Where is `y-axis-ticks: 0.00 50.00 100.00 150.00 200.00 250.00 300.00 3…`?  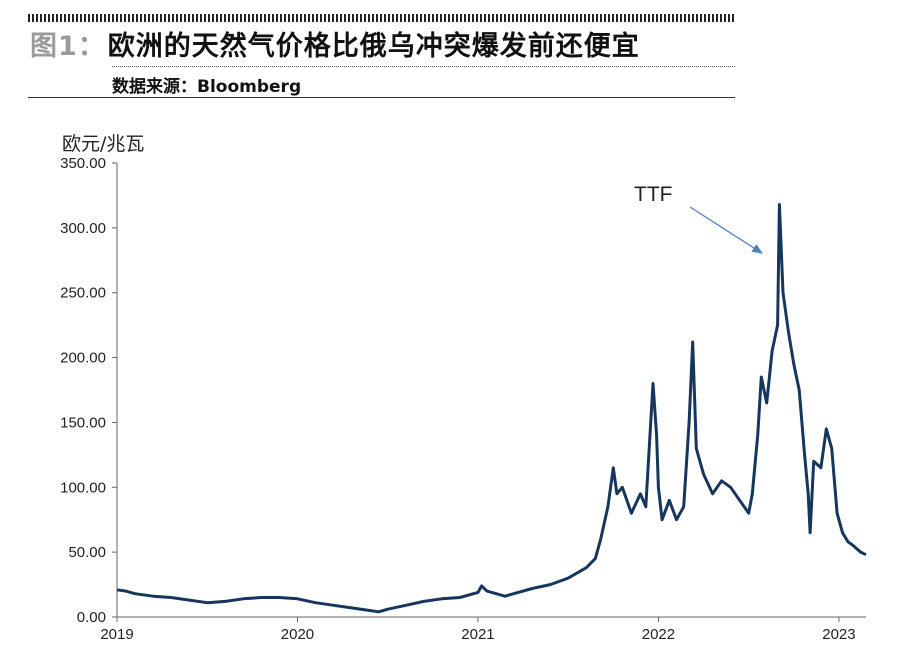 y-axis-ticks: 0.00 50.00 100.00 150.00 200.00 250.00 300.00 3… is located at coordinates (88, 390).